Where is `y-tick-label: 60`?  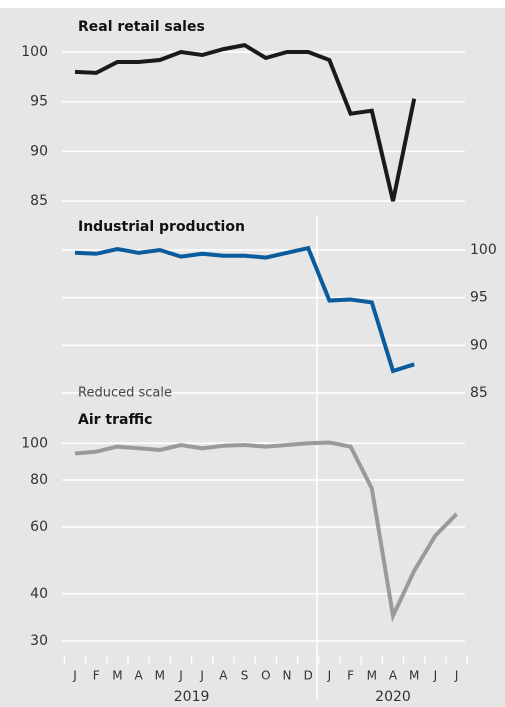 y-tick-label: 60 is located at coordinates (39, 527).